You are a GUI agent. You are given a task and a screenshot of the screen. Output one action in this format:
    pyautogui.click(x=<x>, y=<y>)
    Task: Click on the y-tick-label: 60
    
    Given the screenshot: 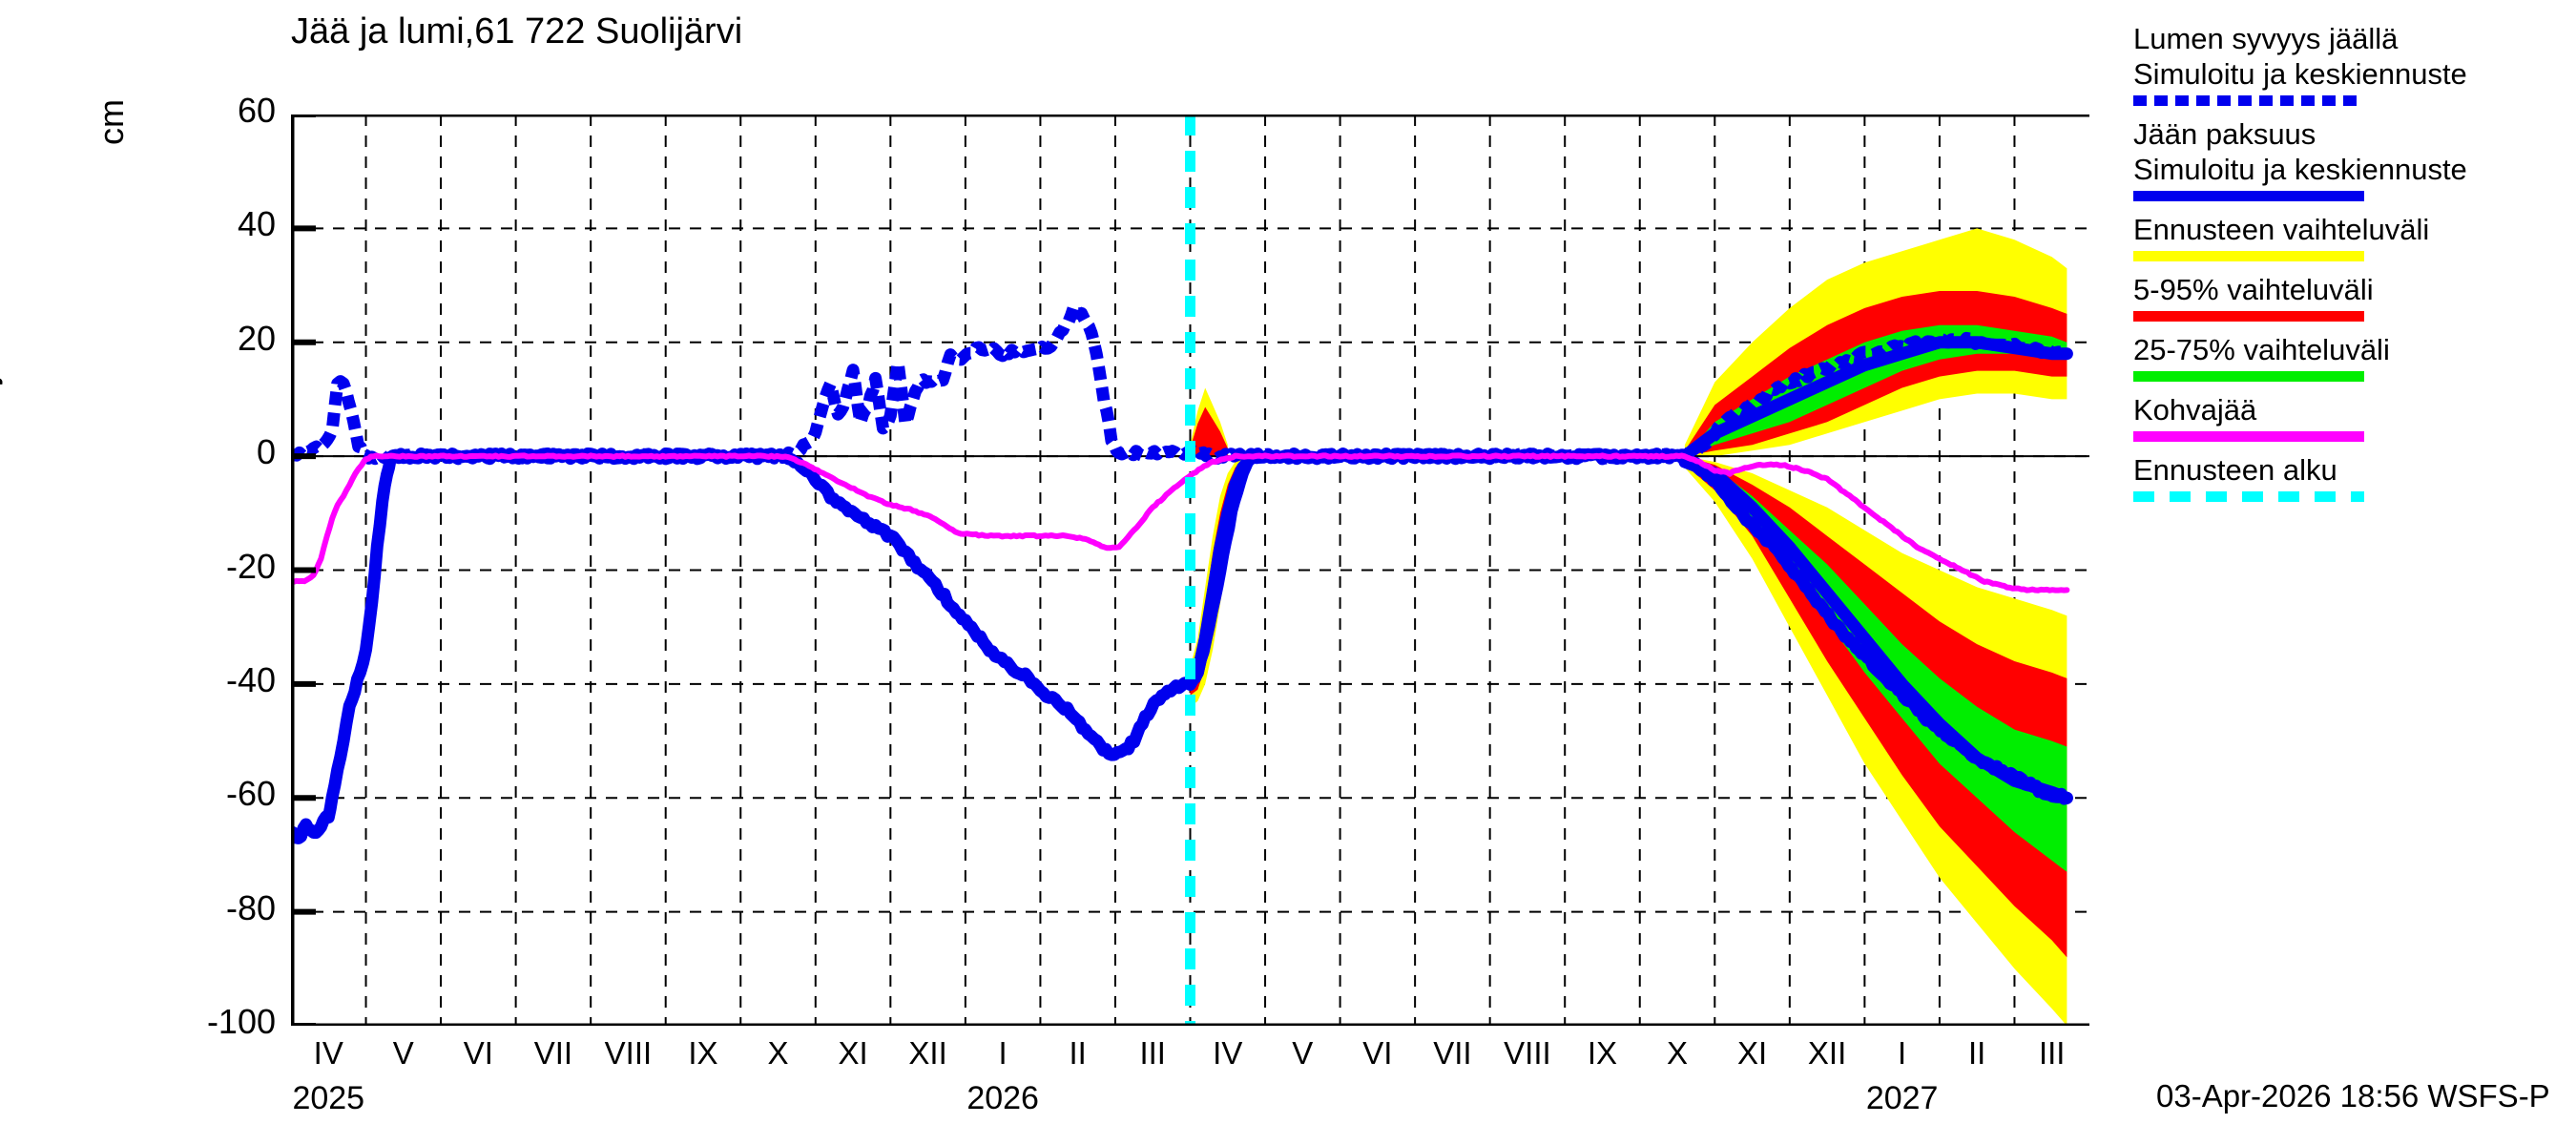 What is the action you would take?
    pyautogui.click(x=256, y=110)
    